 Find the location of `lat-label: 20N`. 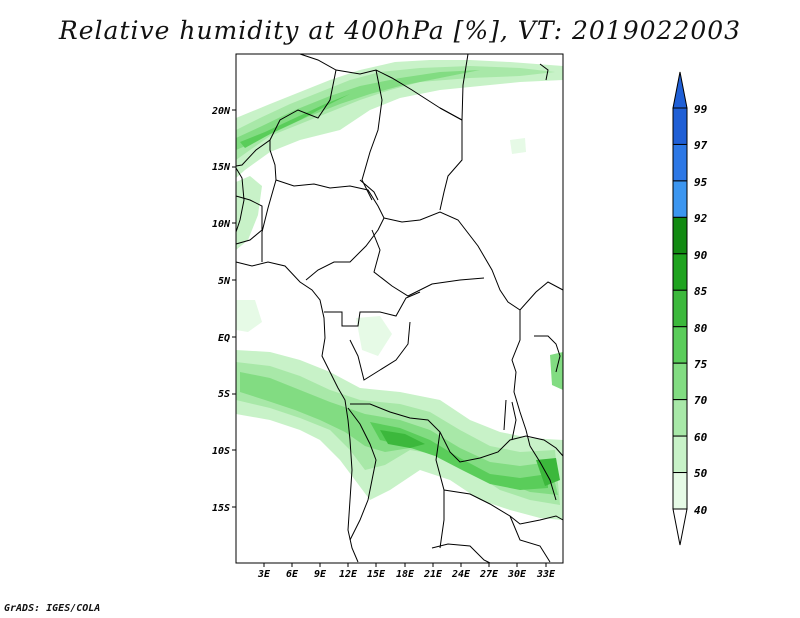

lat-label: 20N is located at coordinates (221, 111).